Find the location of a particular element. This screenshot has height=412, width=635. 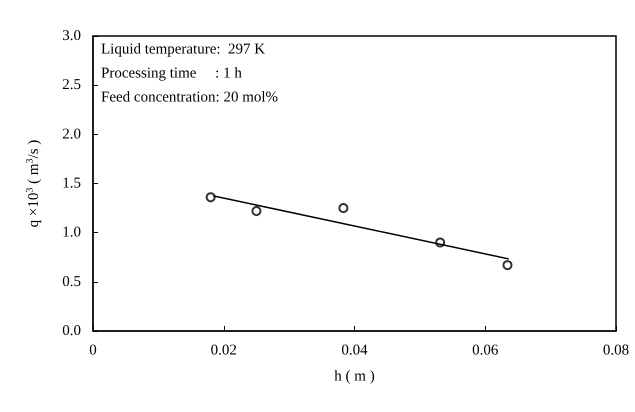

y-tick-label: 2.0 is located at coordinates (71, 134).